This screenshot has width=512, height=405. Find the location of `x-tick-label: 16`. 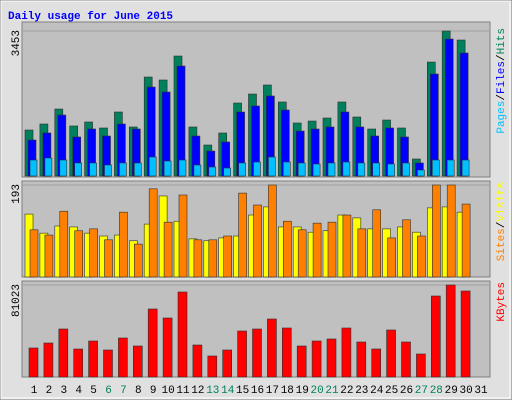

x-tick-label: 16 is located at coordinates (257, 391).